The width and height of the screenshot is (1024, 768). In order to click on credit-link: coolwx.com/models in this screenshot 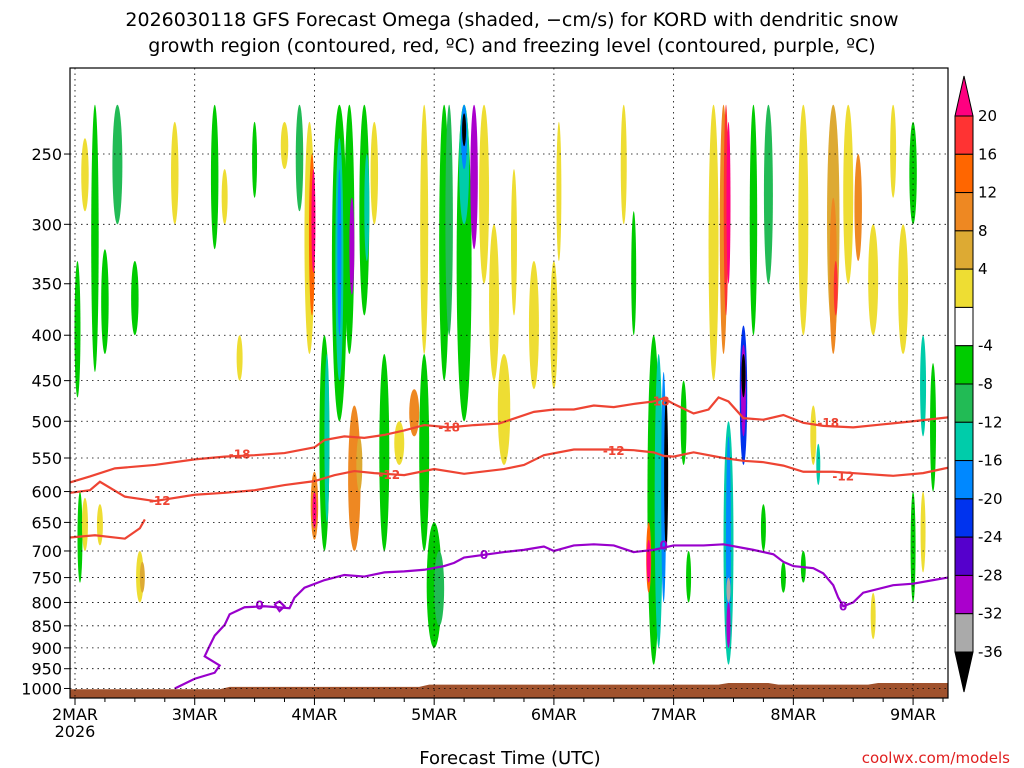, I will do `click(936, 758)`.